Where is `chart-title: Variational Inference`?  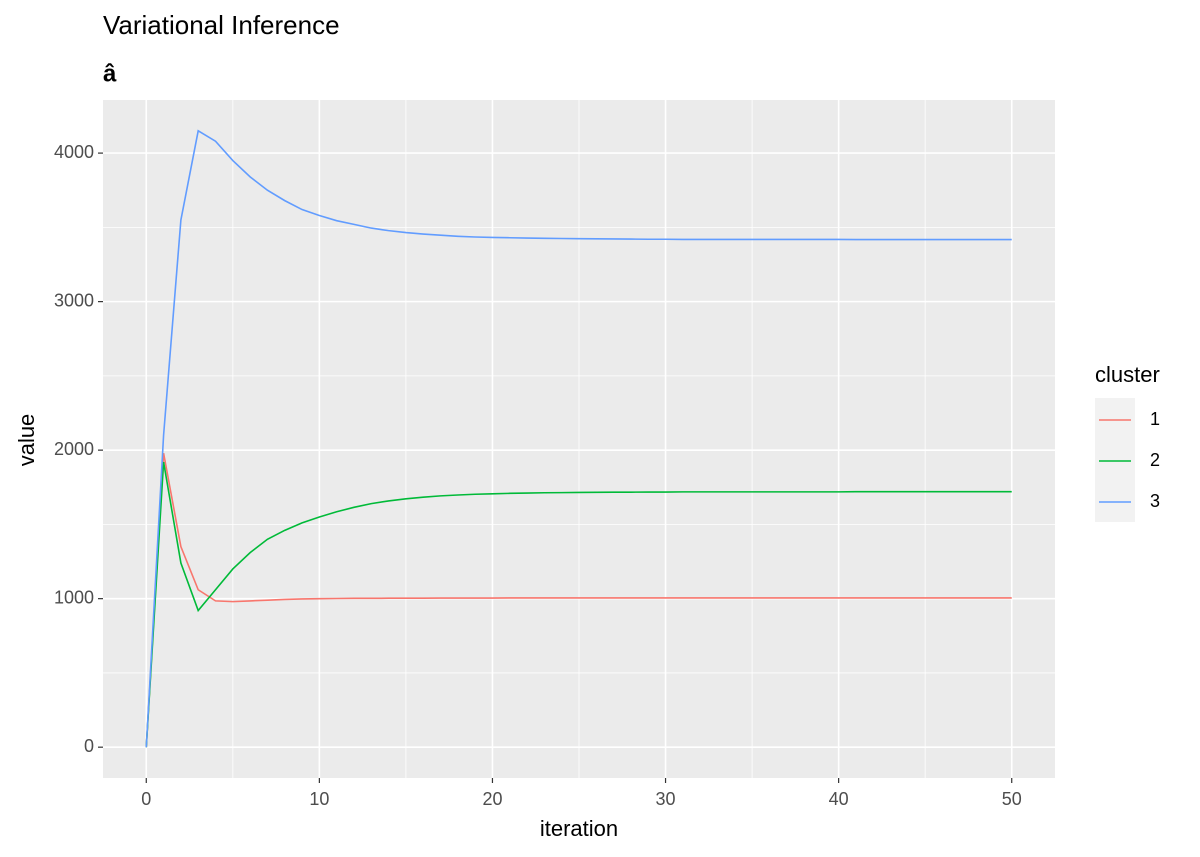 chart-title: Variational Inference is located at coordinates (221, 25).